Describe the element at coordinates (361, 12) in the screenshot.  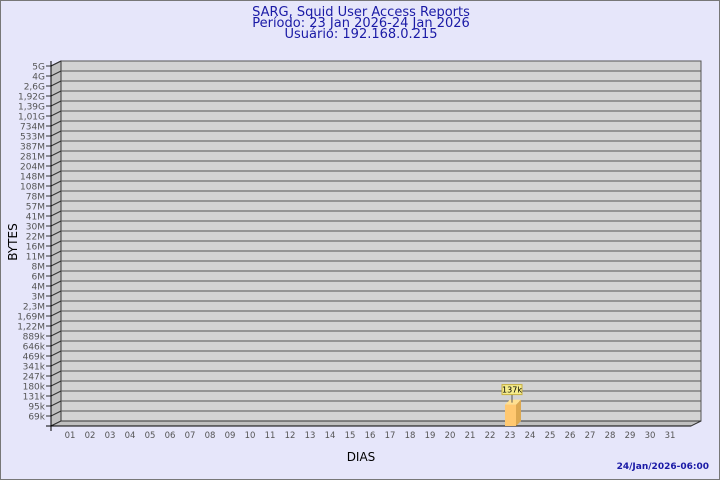
I see `chart-title: SARG, Squid User Access Reports` at that location.